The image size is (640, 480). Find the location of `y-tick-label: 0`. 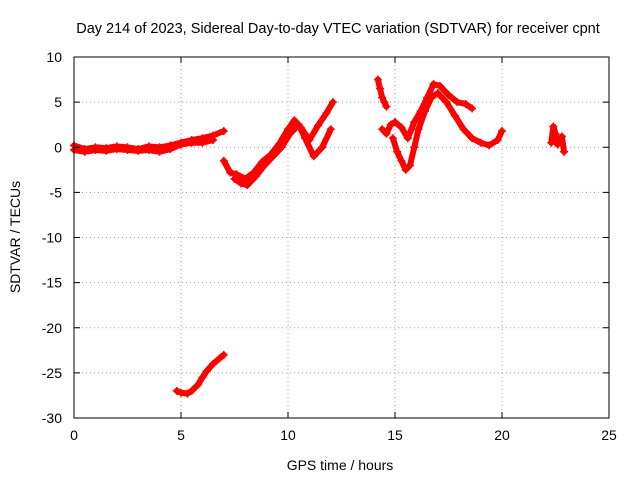

y-tick-label: 0 is located at coordinates (58, 147).